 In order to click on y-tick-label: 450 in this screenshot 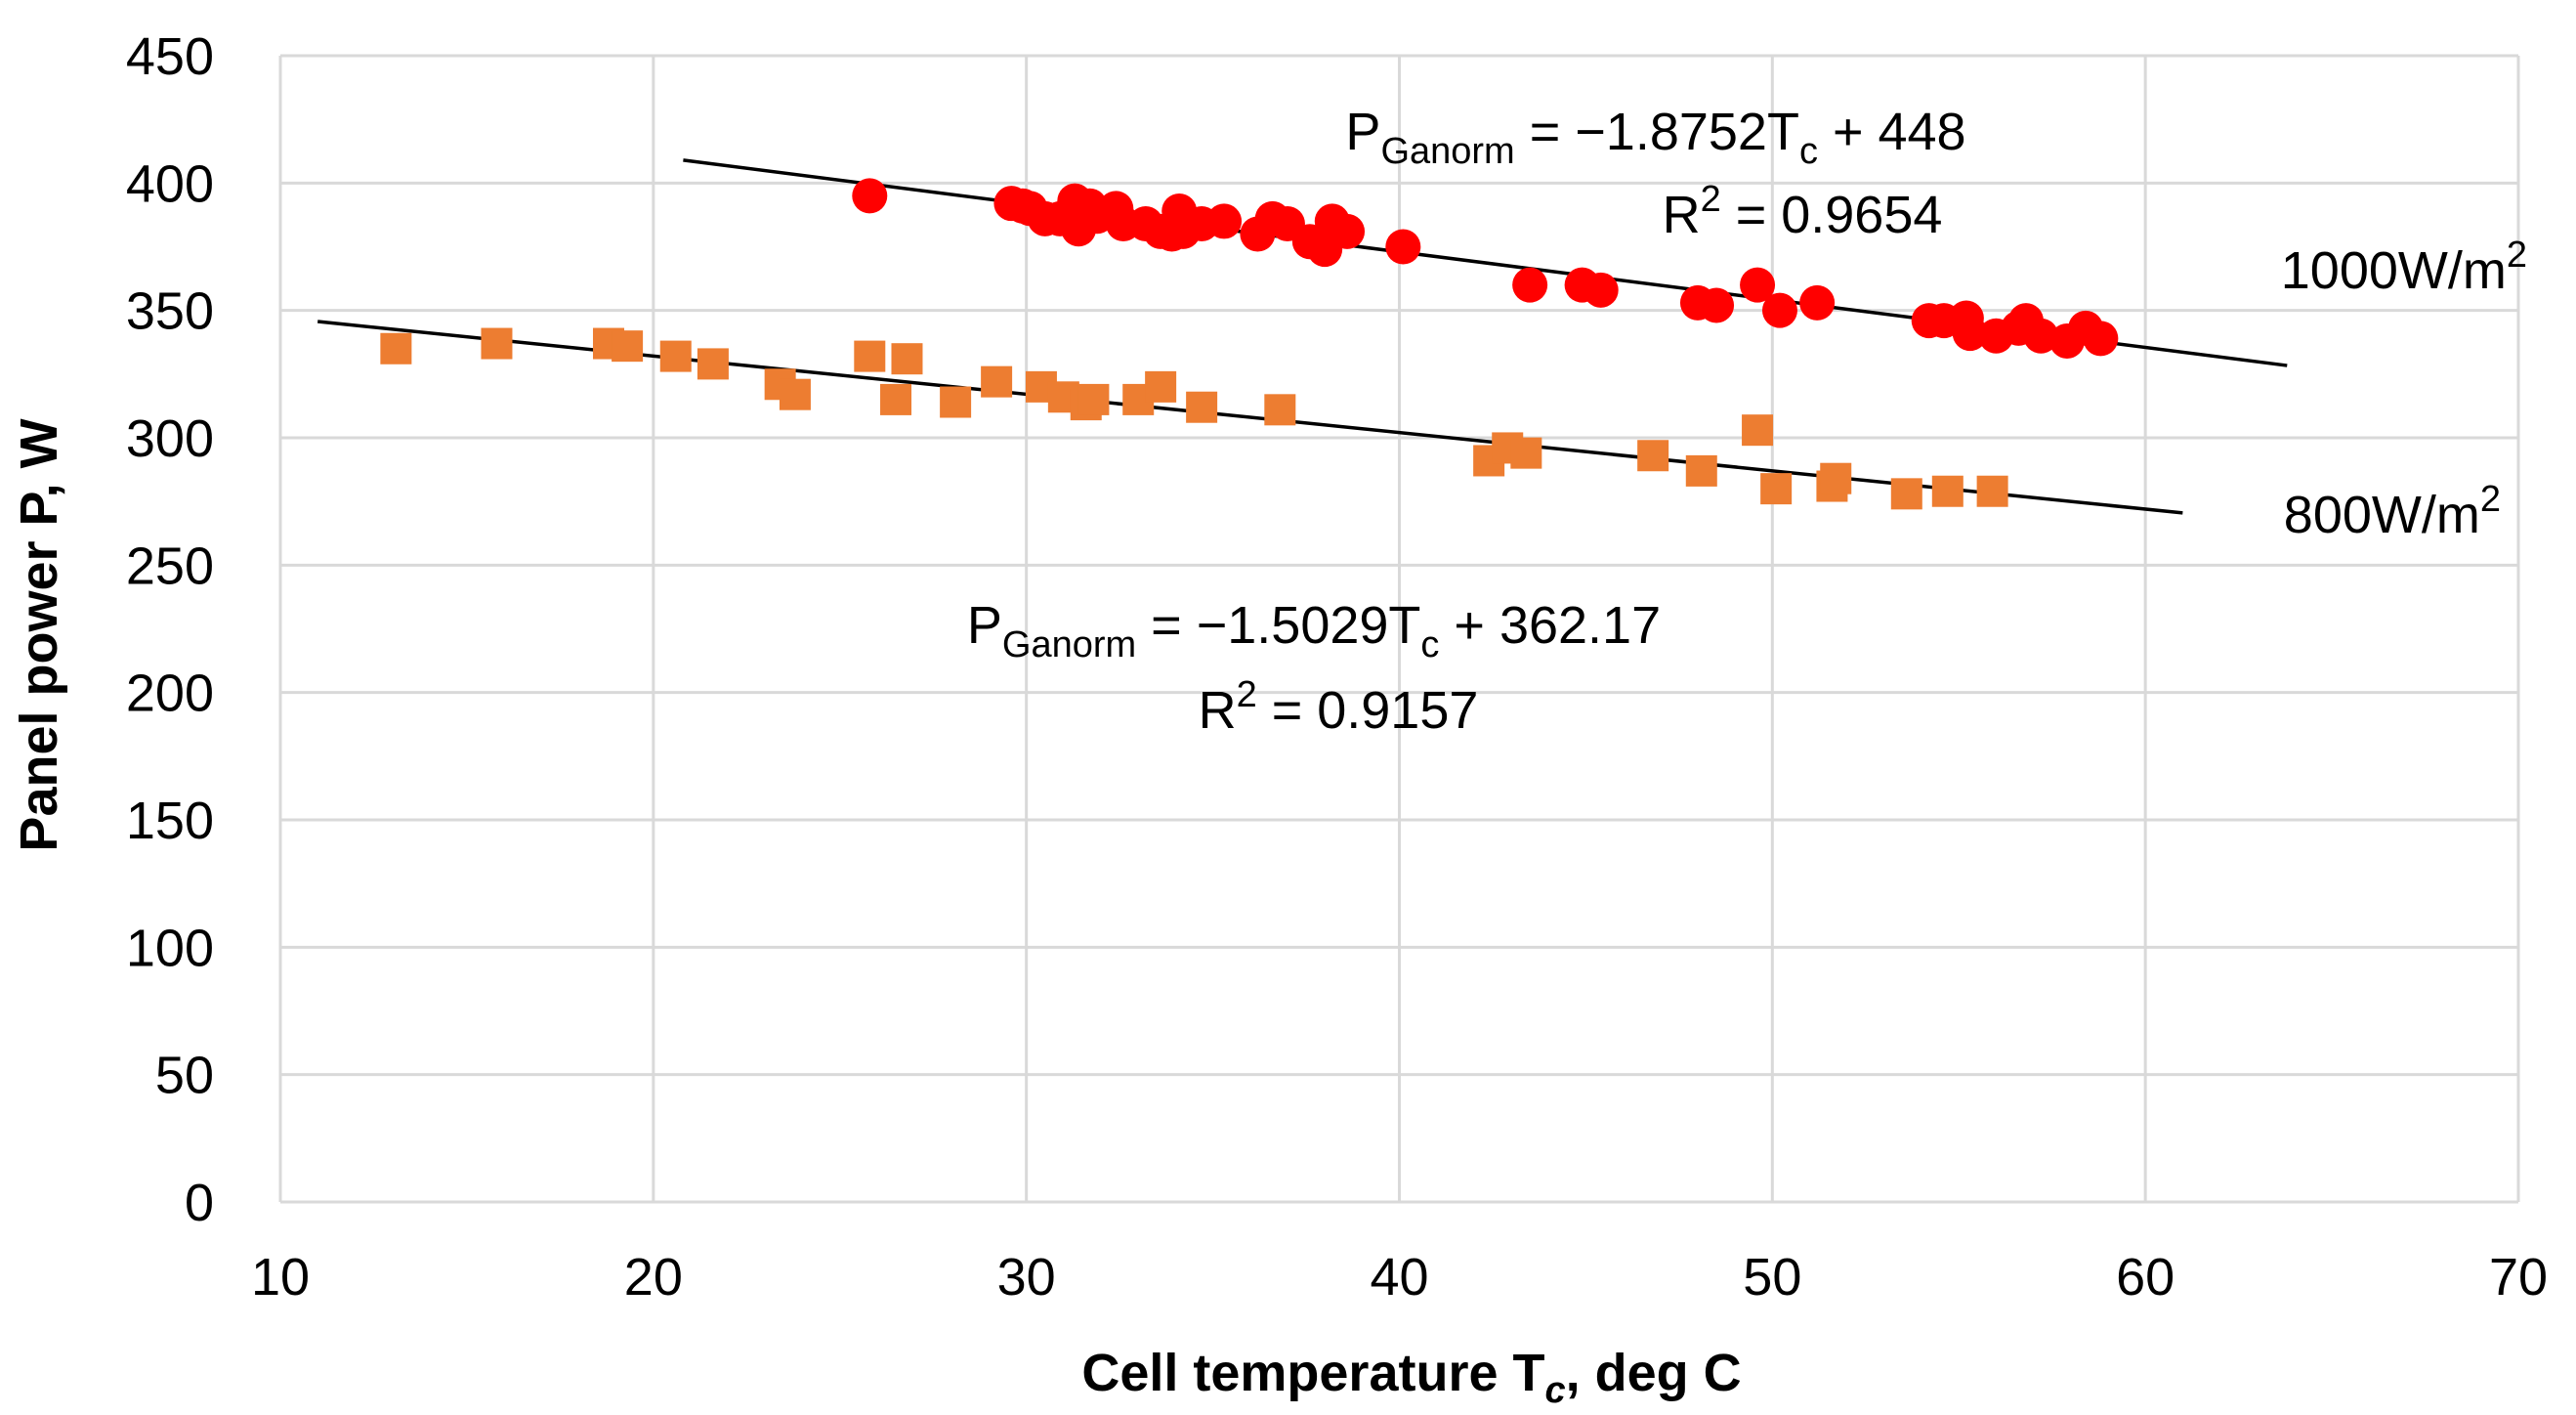, I will do `click(170, 57)`.